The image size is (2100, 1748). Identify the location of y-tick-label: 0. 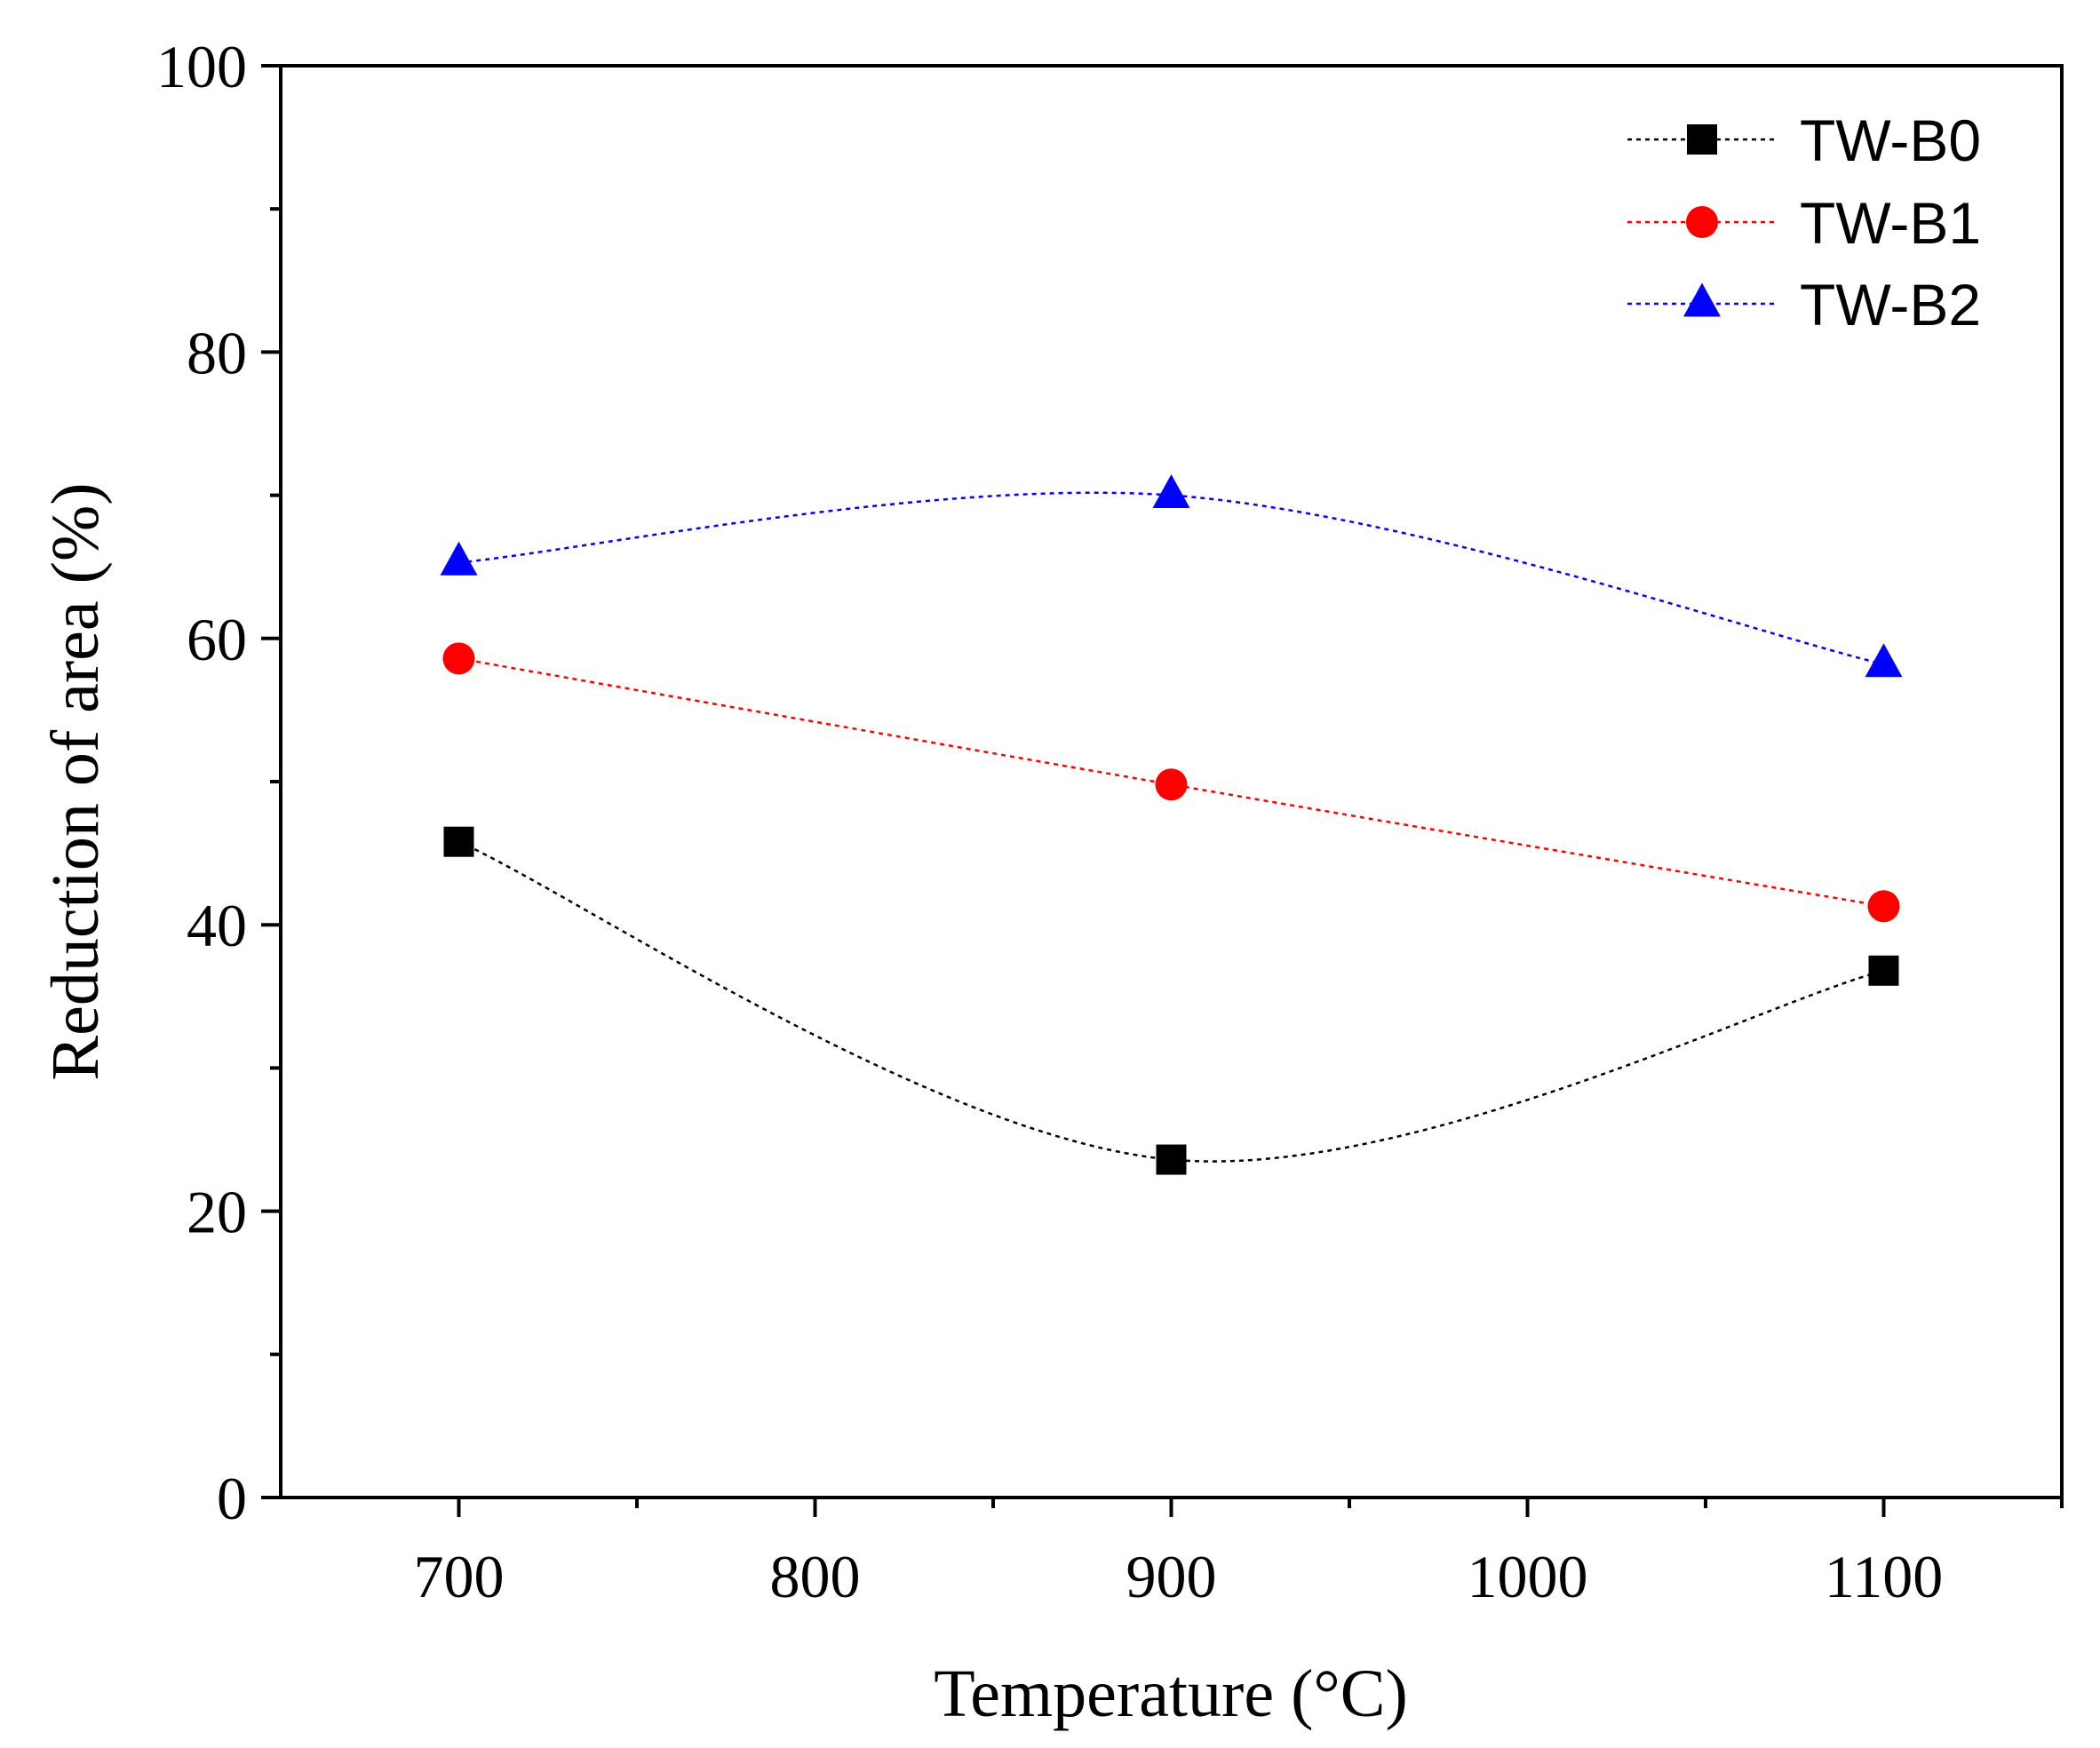
(232, 1498).